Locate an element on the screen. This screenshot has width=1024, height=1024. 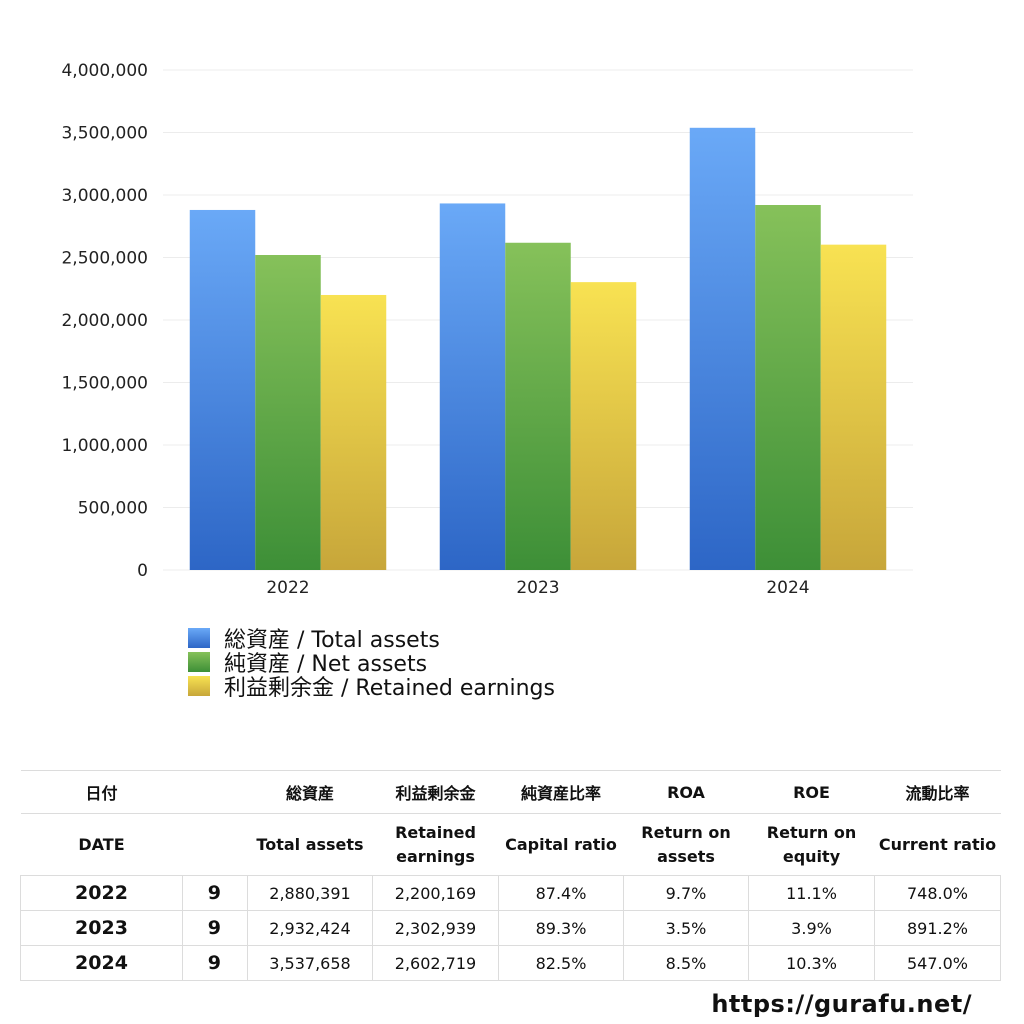
y-tick-label: 1,500,000 is located at coordinates (104, 384).